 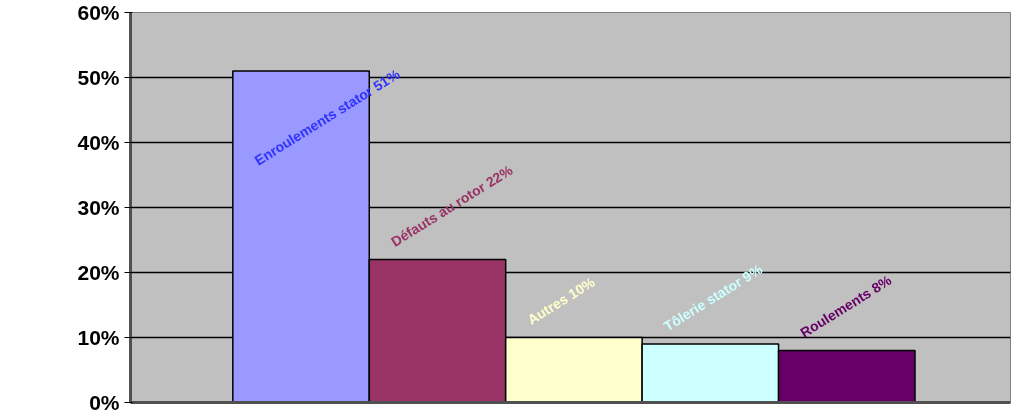 I want to click on y-tick-label: 10%, so click(x=98, y=337).